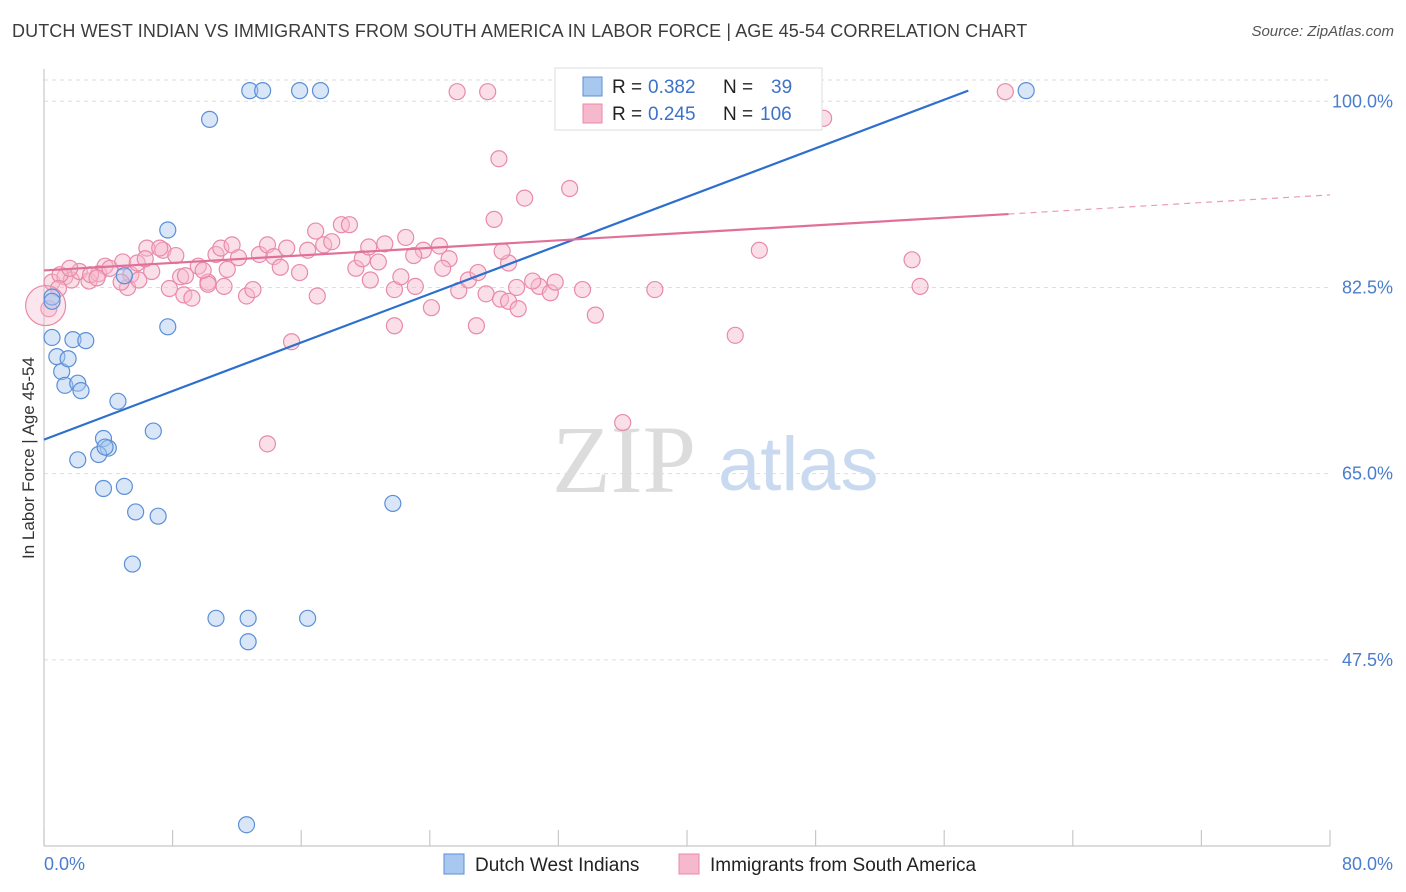 This screenshot has width=1406, height=892. I want to click on stats-legend-r-value-blue: 0.382, so click(672, 87).